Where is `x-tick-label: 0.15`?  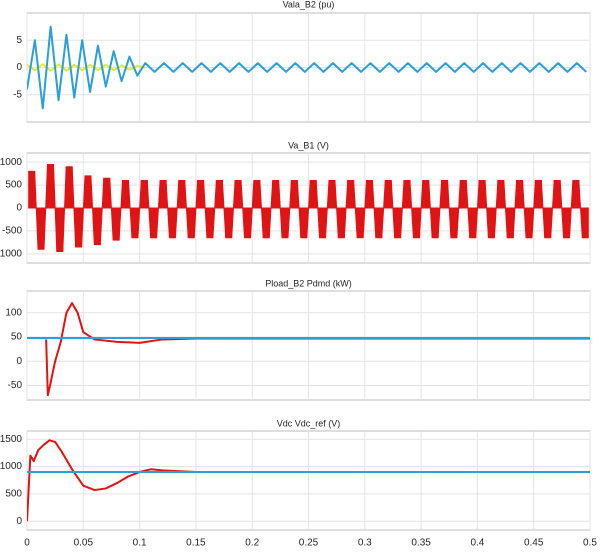 x-tick-label: 0.15 is located at coordinates (196, 543).